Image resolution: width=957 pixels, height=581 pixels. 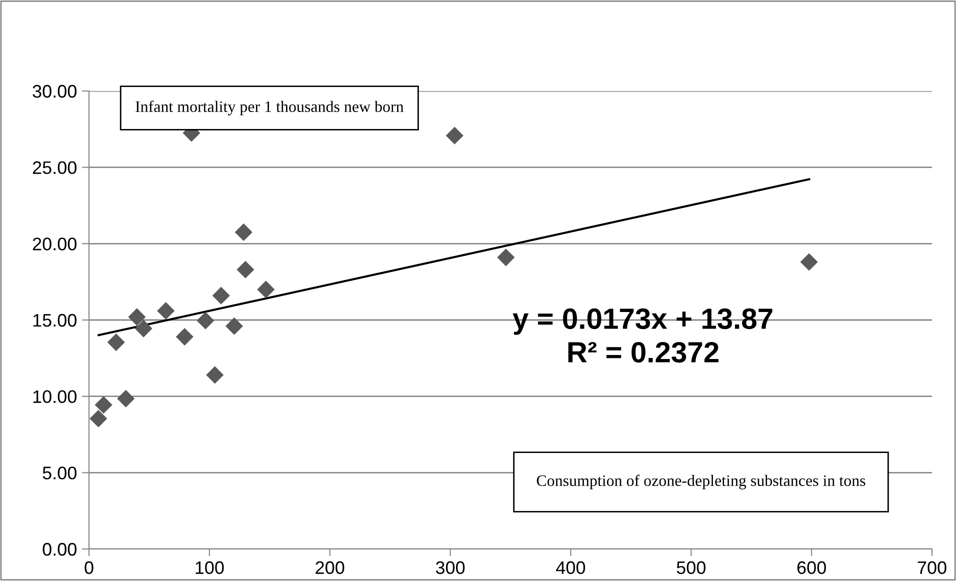 What do you see at coordinates (270, 108) in the screenshot?
I see `y-axis-title: Infant mortality per 1 thousands new born` at bounding box center [270, 108].